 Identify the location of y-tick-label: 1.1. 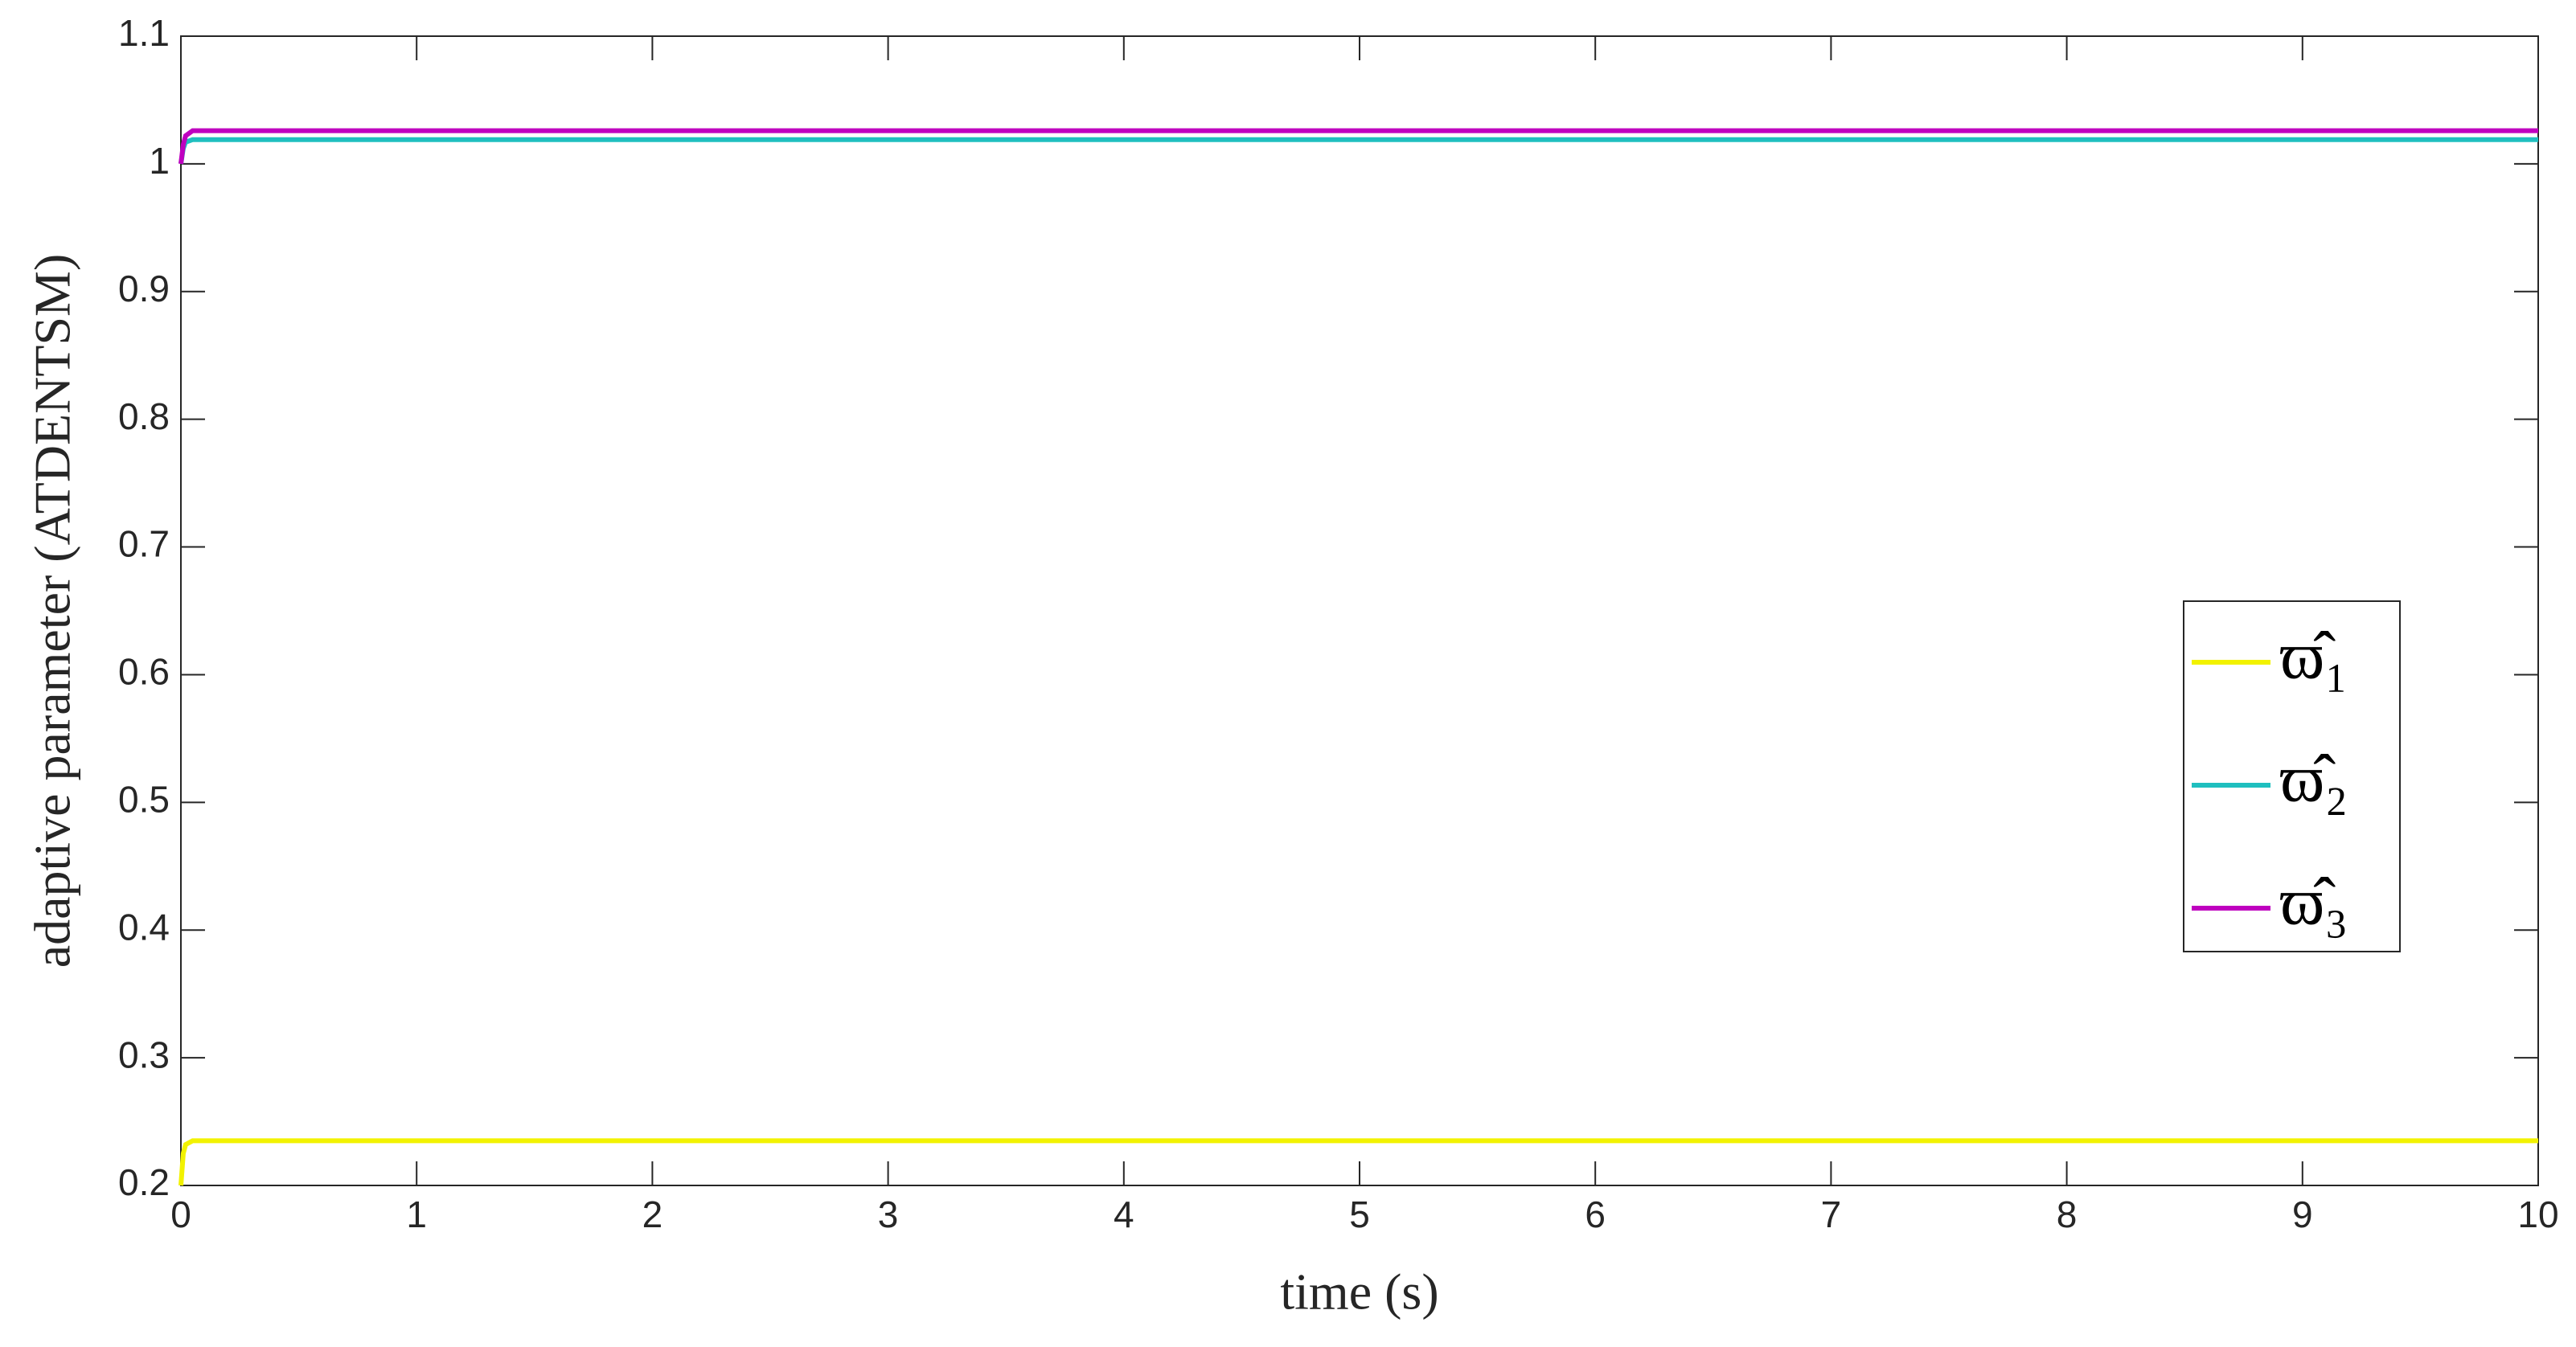
(144, 33).